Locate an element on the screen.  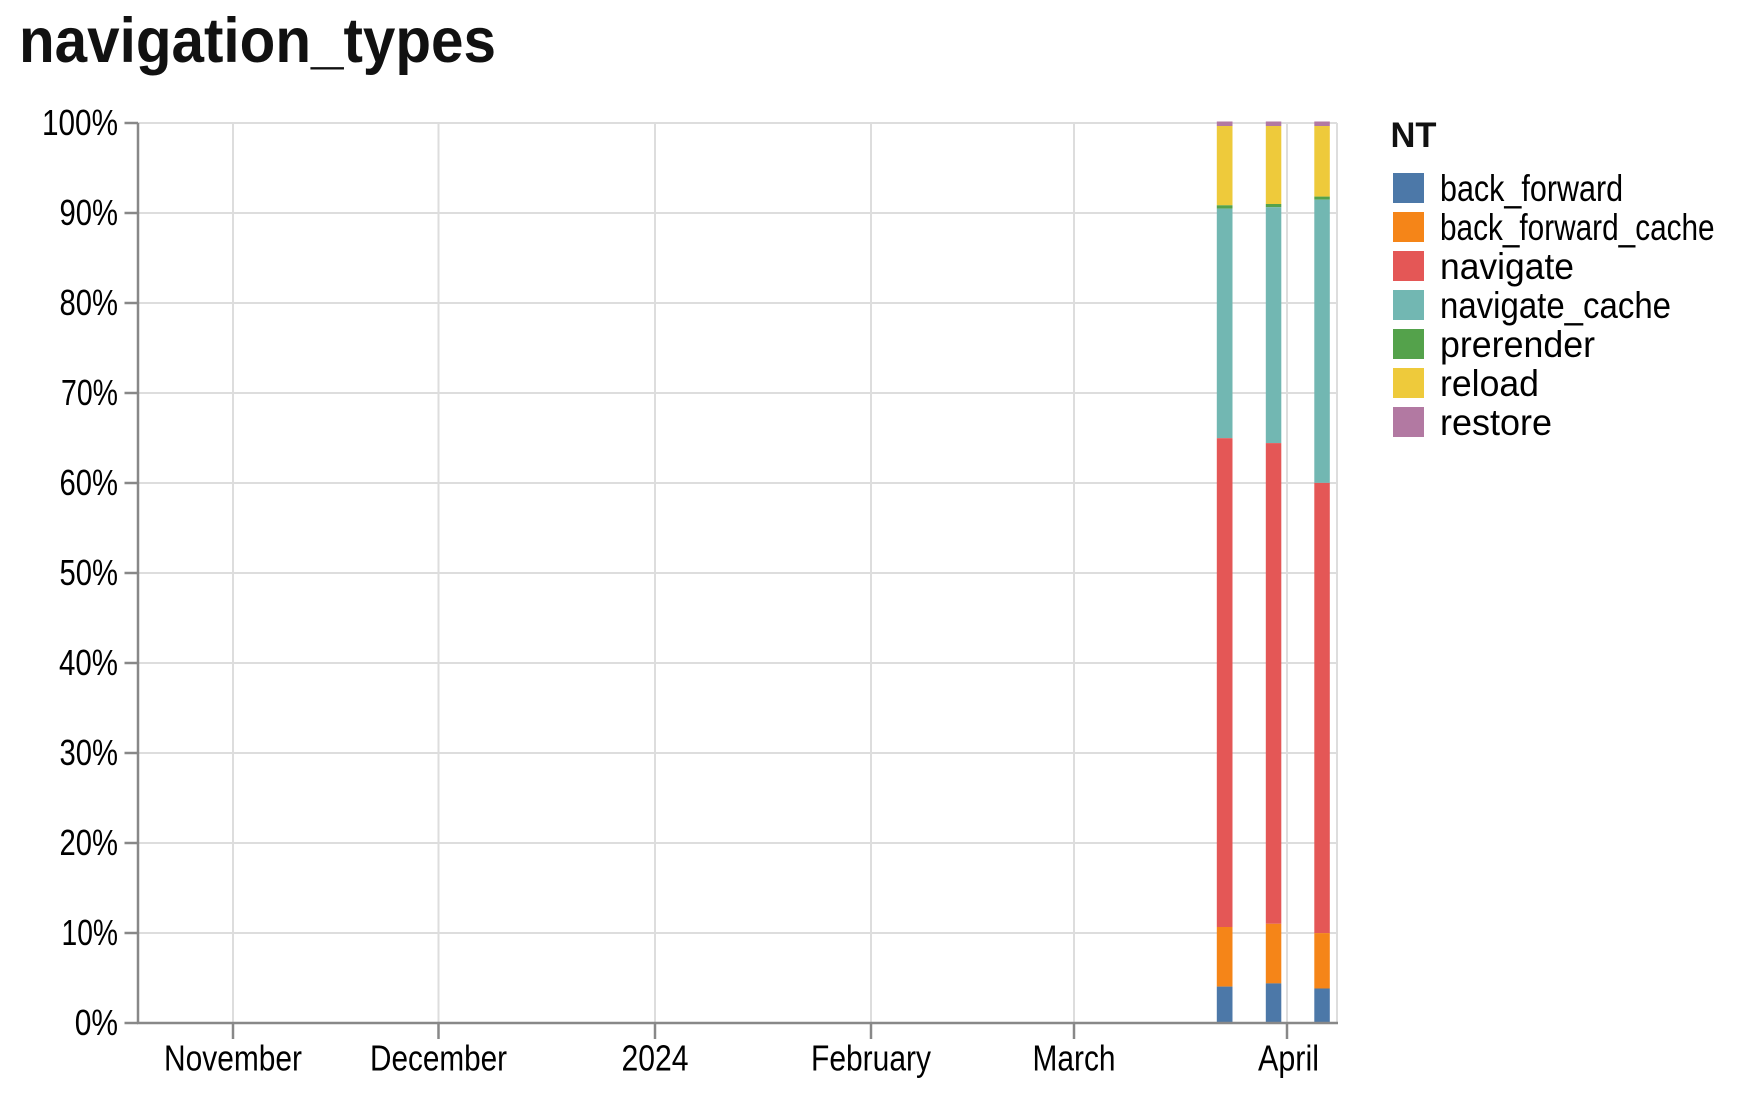
svg-text: prerender is located at coordinates (1517, 344).